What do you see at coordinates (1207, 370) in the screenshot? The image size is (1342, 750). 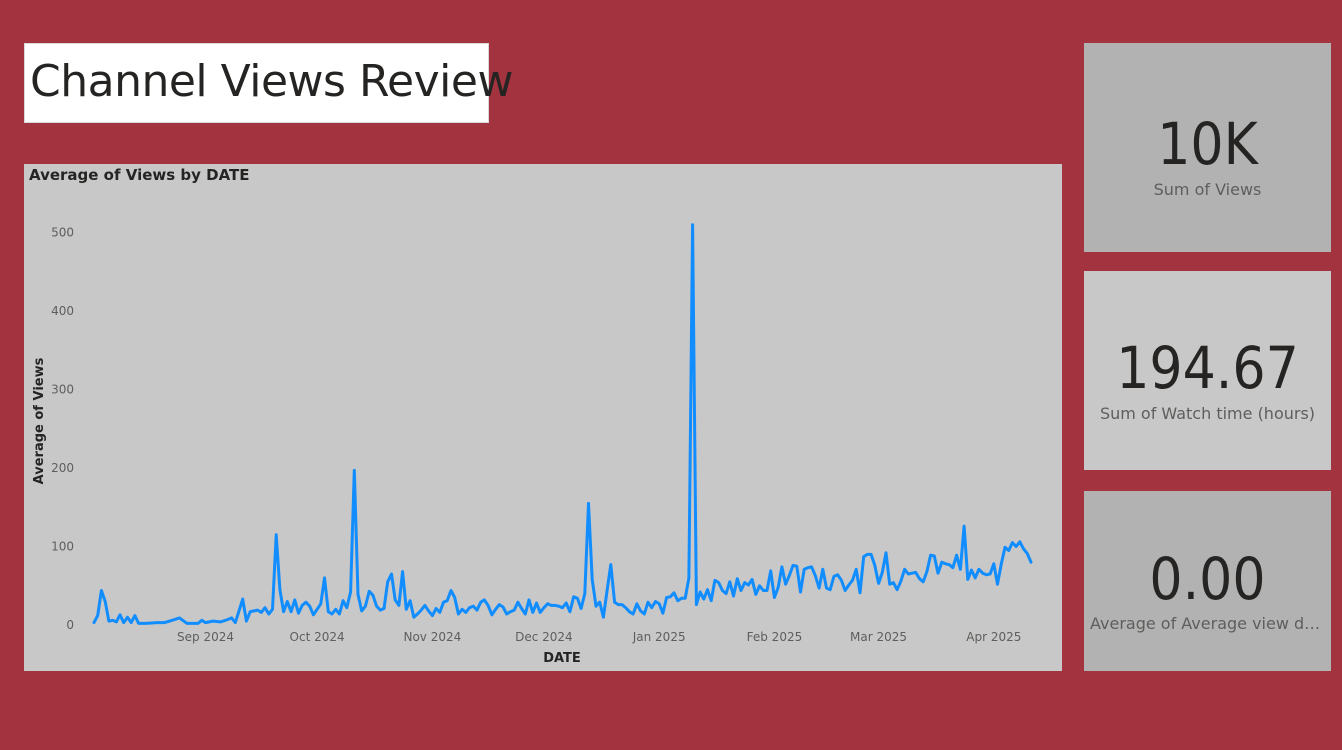 I see `kpi-card-watch-time: 194.67 Sum of Watch time (hours)` at bounding box center [1207, 370].